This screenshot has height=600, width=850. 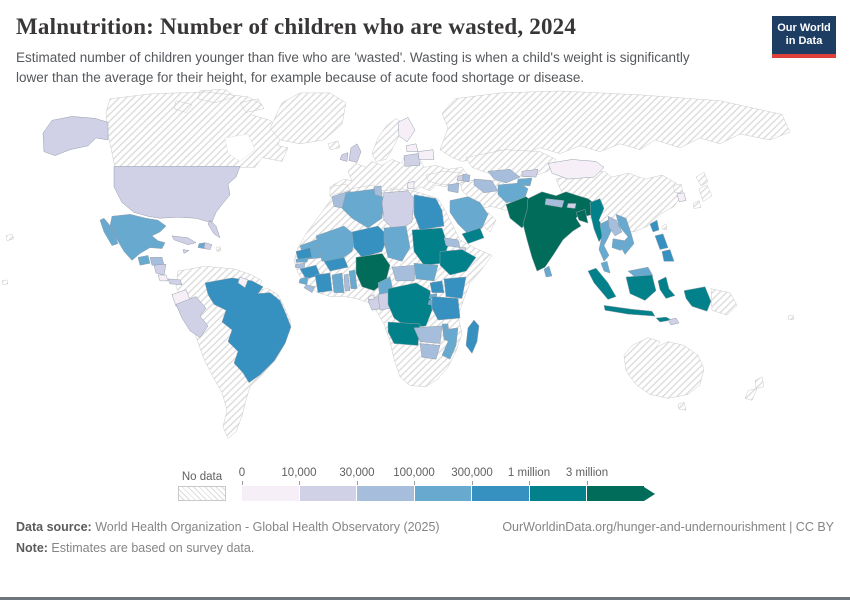 What do you see at coordinates (458, 262) in the screenshot?
I see `country-ethiopia: Ethiopia` at bounding box center [458, 262].